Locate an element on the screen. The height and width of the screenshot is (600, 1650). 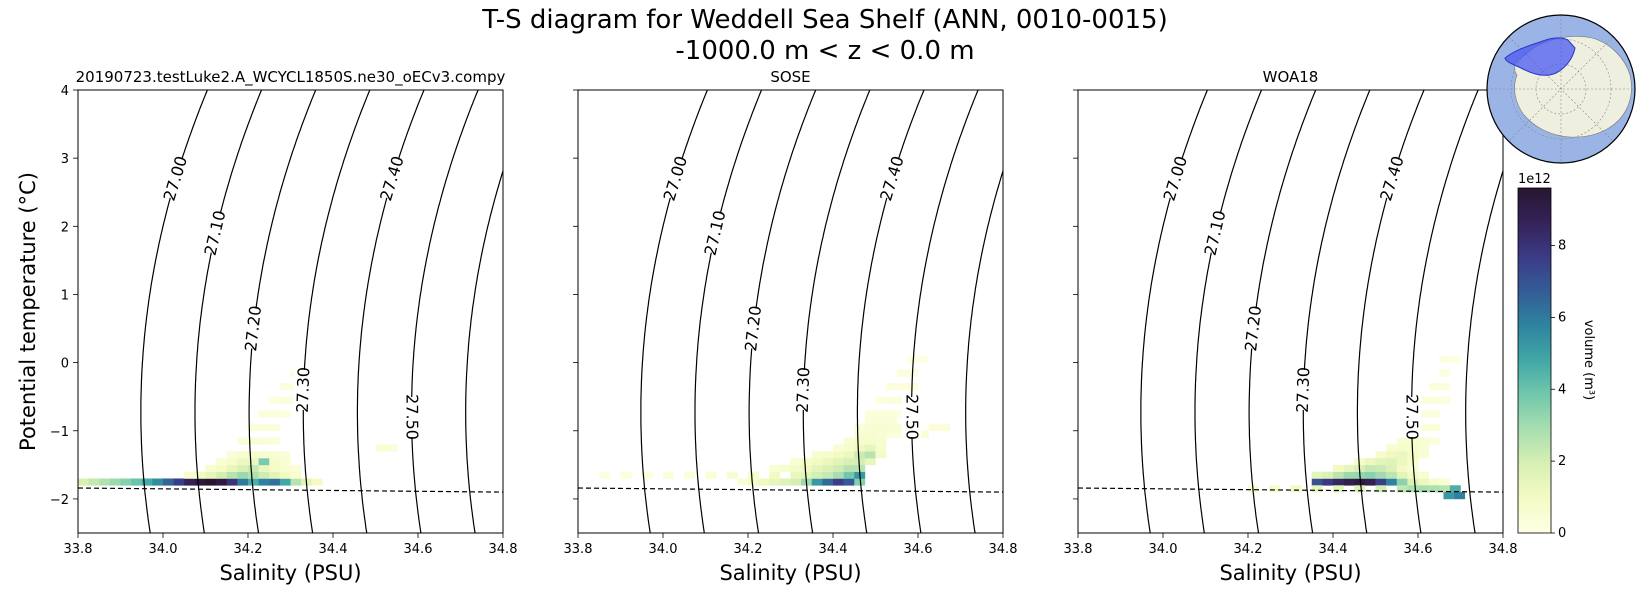
x-tick-label: 34.6 is located at coordinates (1418, 549).